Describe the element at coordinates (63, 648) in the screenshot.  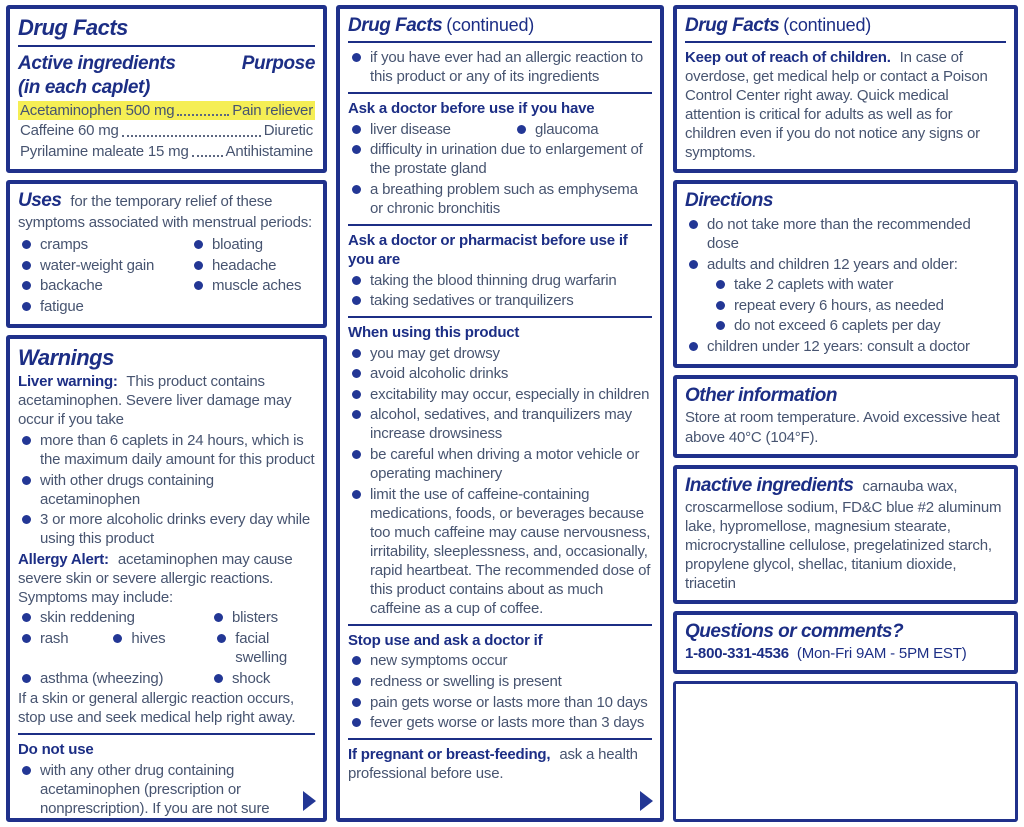
I see `list-item: rash` at that location.